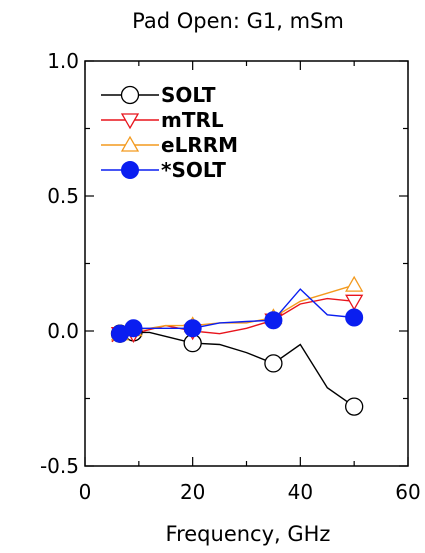 The height and width of the screenshot is (553, 425). What do you see at coordinates (192, 120) in the screenshot?
I see `legend-label: mTRL` at bounding box center [192, 120].